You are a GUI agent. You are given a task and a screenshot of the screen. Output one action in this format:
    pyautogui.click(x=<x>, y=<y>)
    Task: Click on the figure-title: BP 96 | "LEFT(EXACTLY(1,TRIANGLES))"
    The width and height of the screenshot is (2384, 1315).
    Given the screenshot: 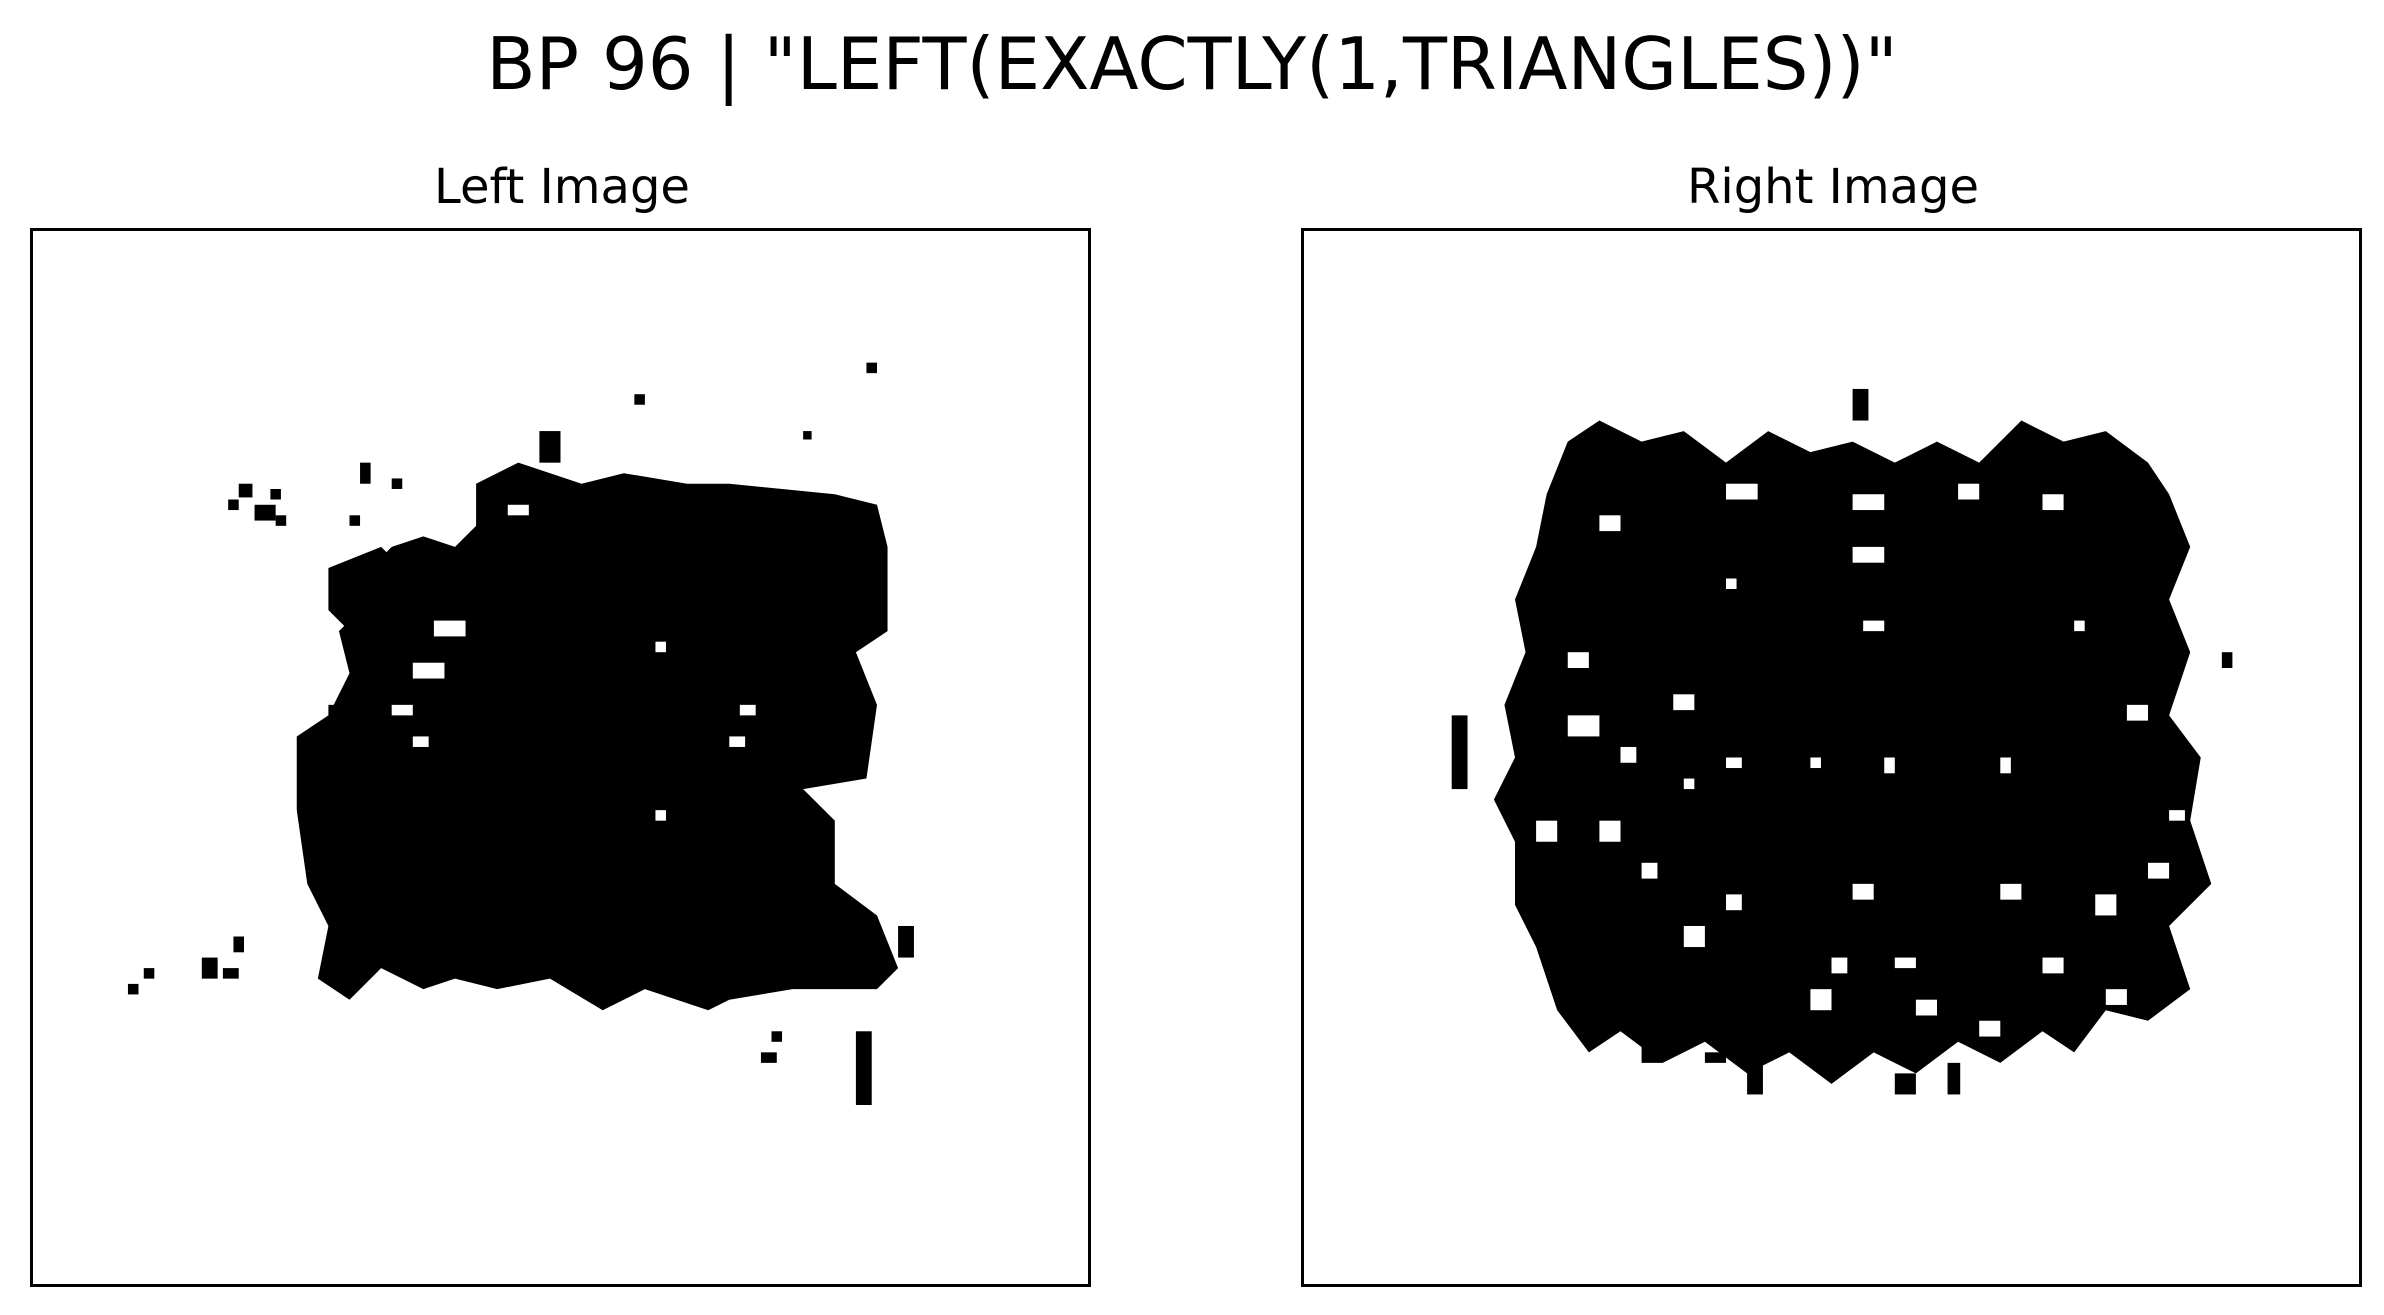 What is the action you would take?
    pyautogui.click(x=1192, y=64)
    